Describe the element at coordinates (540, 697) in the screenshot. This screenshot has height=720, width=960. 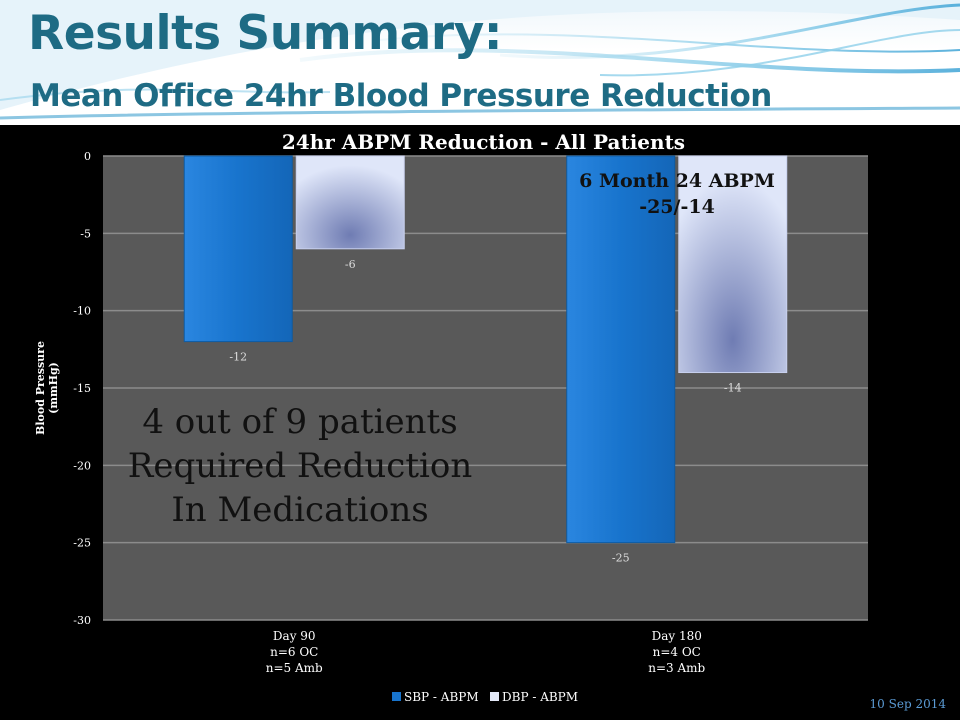
I see `legend-label: DBP - ABPM` at that location.